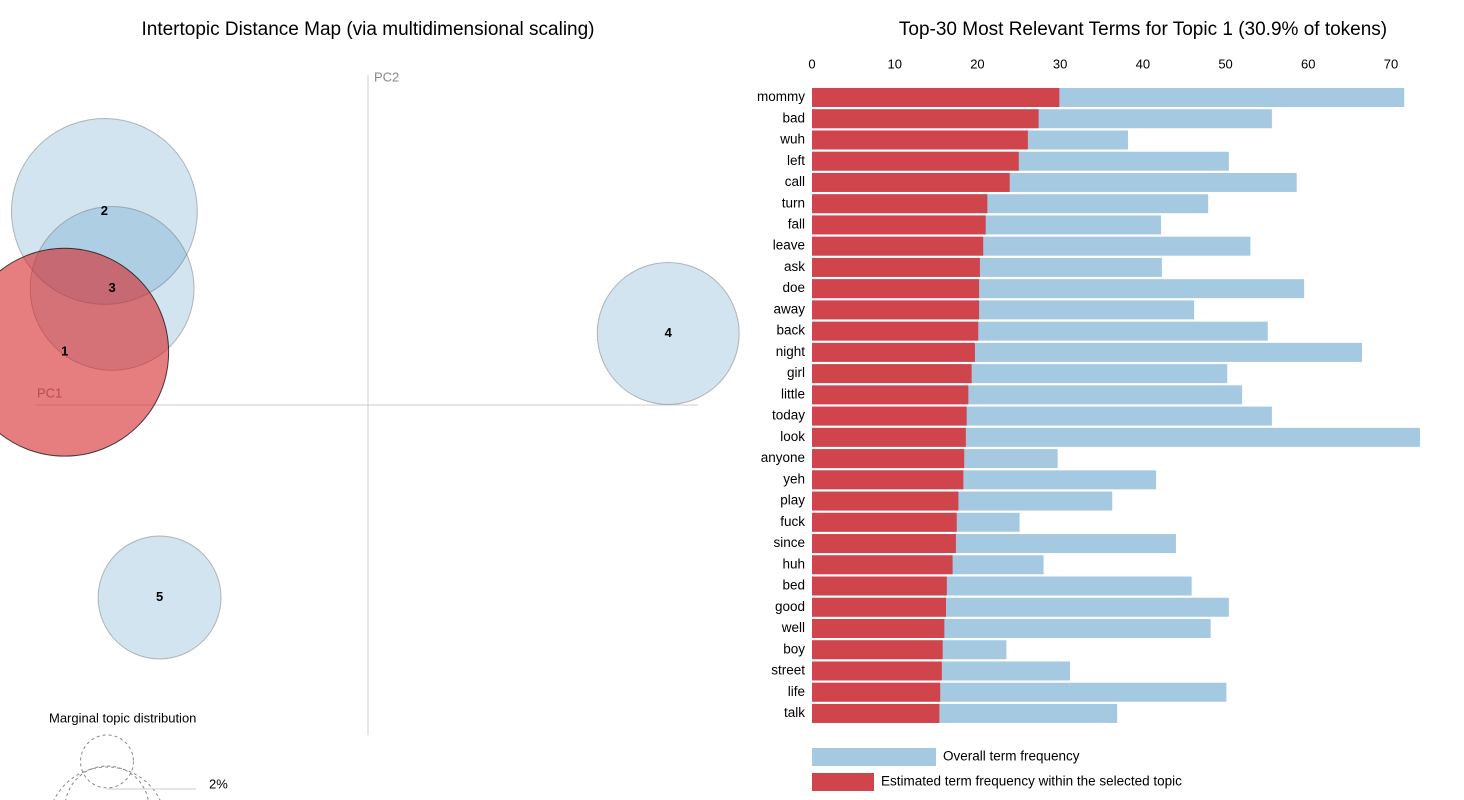 The height and width of the screenshot is (800, 1464). Describe the element at coordinates (796, 691) in the screenshot. I see `term-label: life` at that location.